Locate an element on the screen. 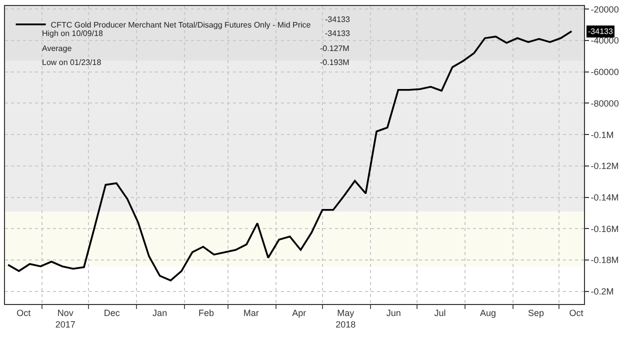  y-tick-label: -60000 is located at coordinates (604, 72).